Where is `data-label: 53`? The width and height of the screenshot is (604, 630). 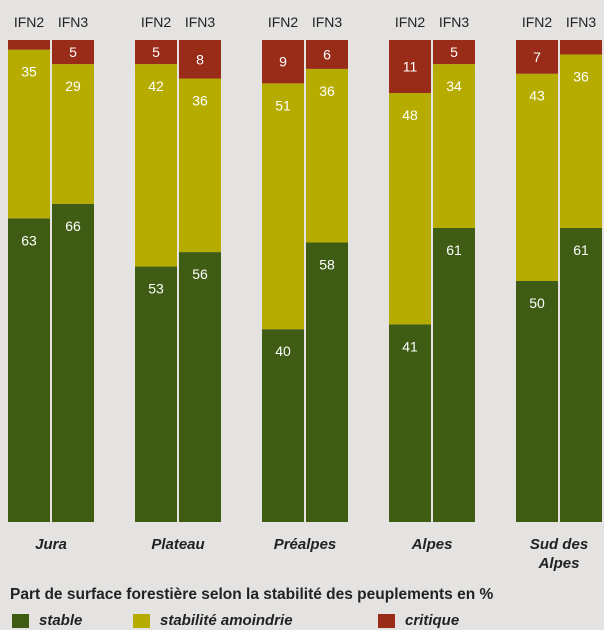
data-label: 53 is located at coordinates (156, 289).